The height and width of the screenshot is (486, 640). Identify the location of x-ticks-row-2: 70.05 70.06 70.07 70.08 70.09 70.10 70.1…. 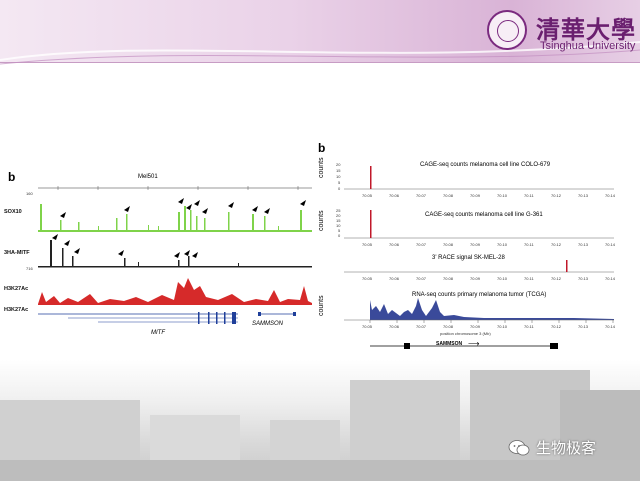
(489, 244).